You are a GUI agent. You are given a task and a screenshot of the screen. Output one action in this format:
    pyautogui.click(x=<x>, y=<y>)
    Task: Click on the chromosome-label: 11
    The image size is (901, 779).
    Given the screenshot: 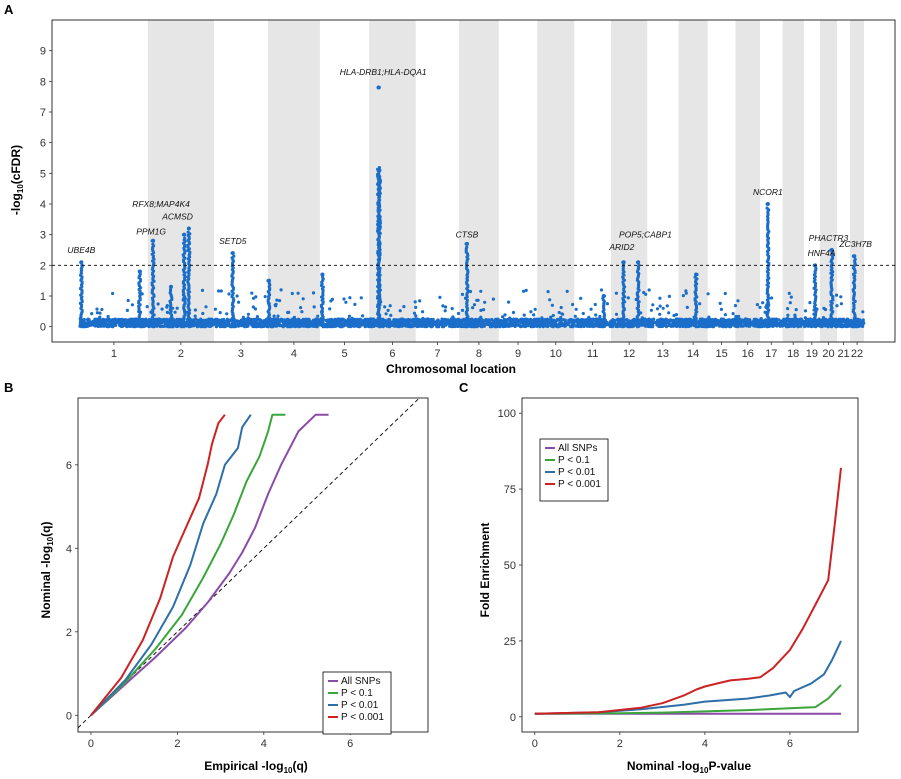 What is the action you would take?
    pyautogui.click(x=592, y=354)
    